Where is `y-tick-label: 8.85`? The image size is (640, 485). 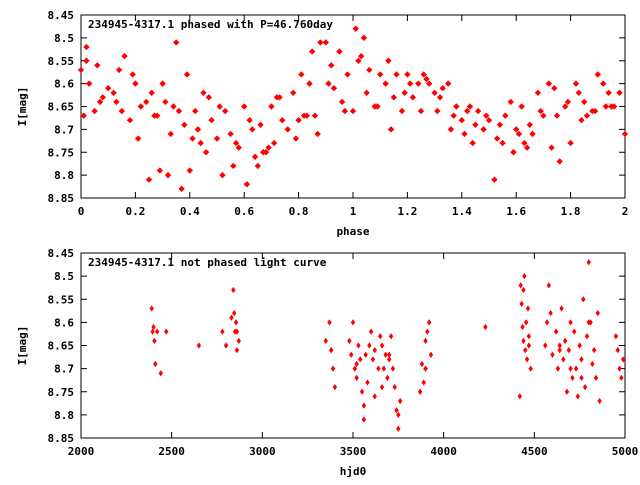 y-tick-label: 8.85 is located at coordinates (61, 438).